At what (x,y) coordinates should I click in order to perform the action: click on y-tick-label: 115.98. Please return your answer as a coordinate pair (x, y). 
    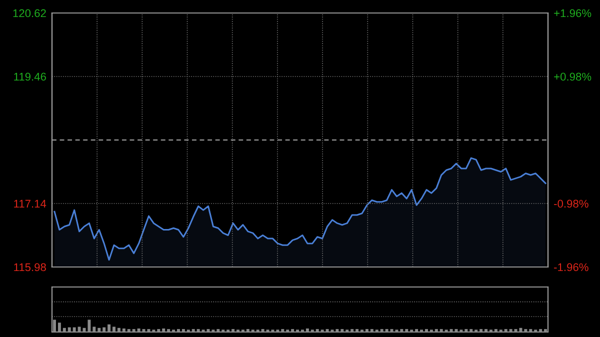
    Looking at the image, I should click on (30, 267).